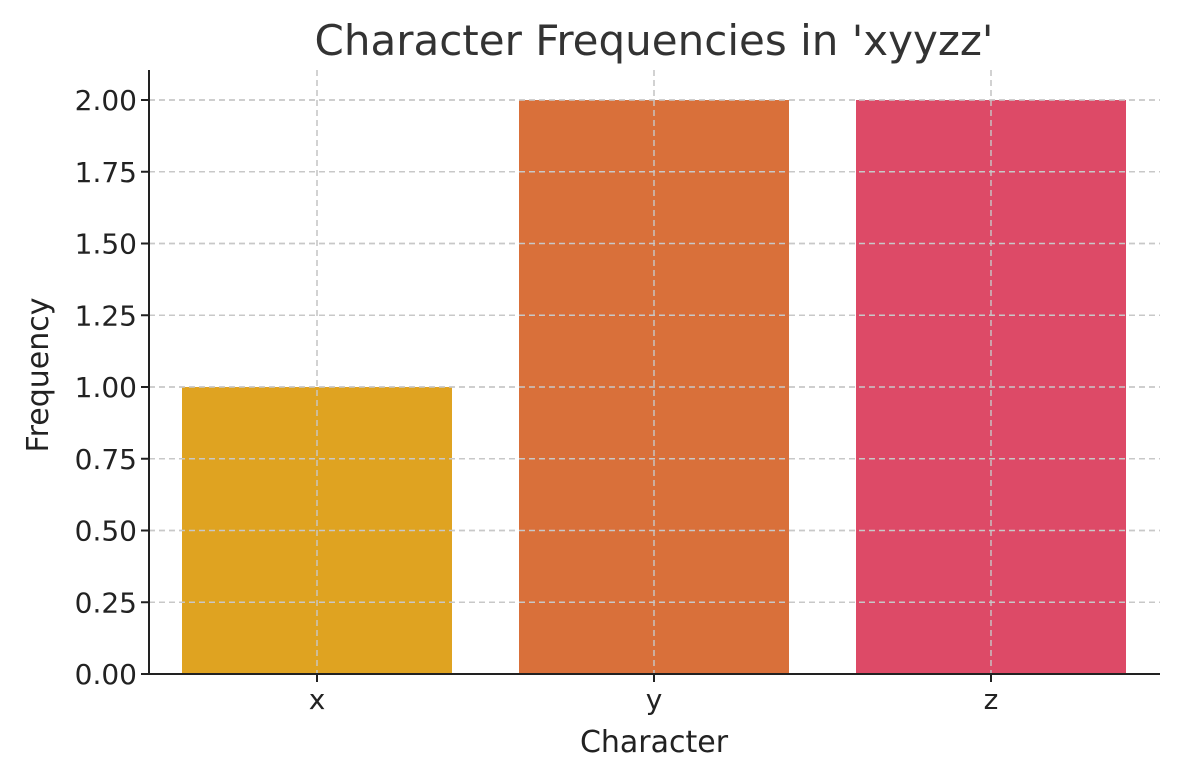 The image size is (1180, 780). What do you see at coordinates (106, 459) in the screenshot?
I see `y-tick-label: 0.75` at bounding box center [106, 459].